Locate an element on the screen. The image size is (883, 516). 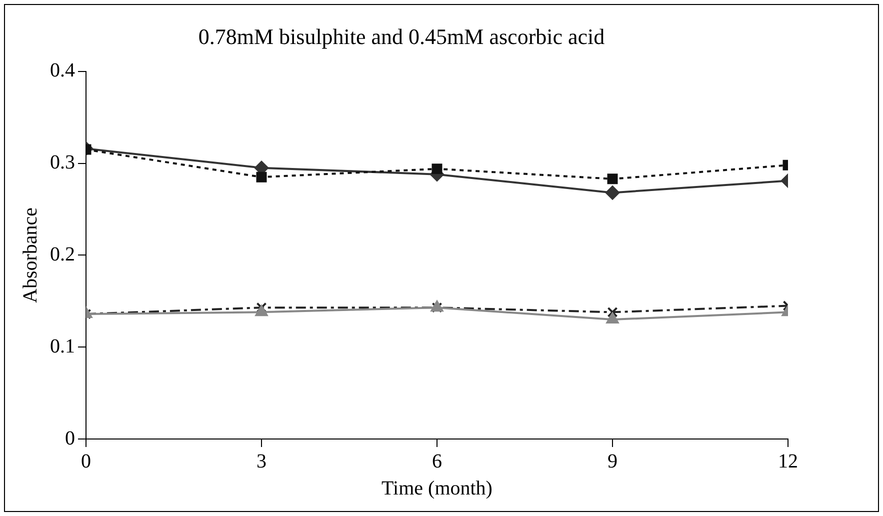
x-tick-label: 9 is located at coordinates (613, 461).